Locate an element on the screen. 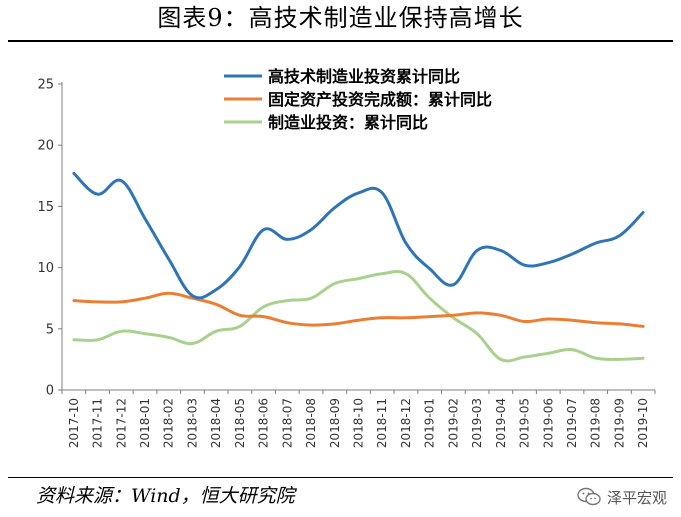  x-tick-label: 2018-02 is located at coordinates (169, 423).